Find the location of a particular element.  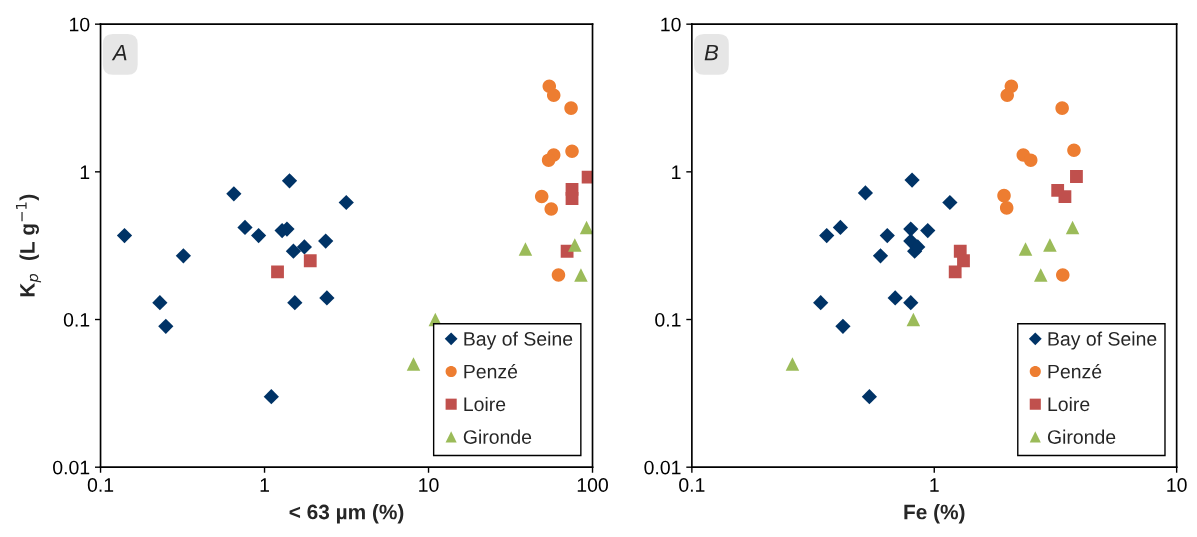

annotation: B is located at coordinates (711, 52).